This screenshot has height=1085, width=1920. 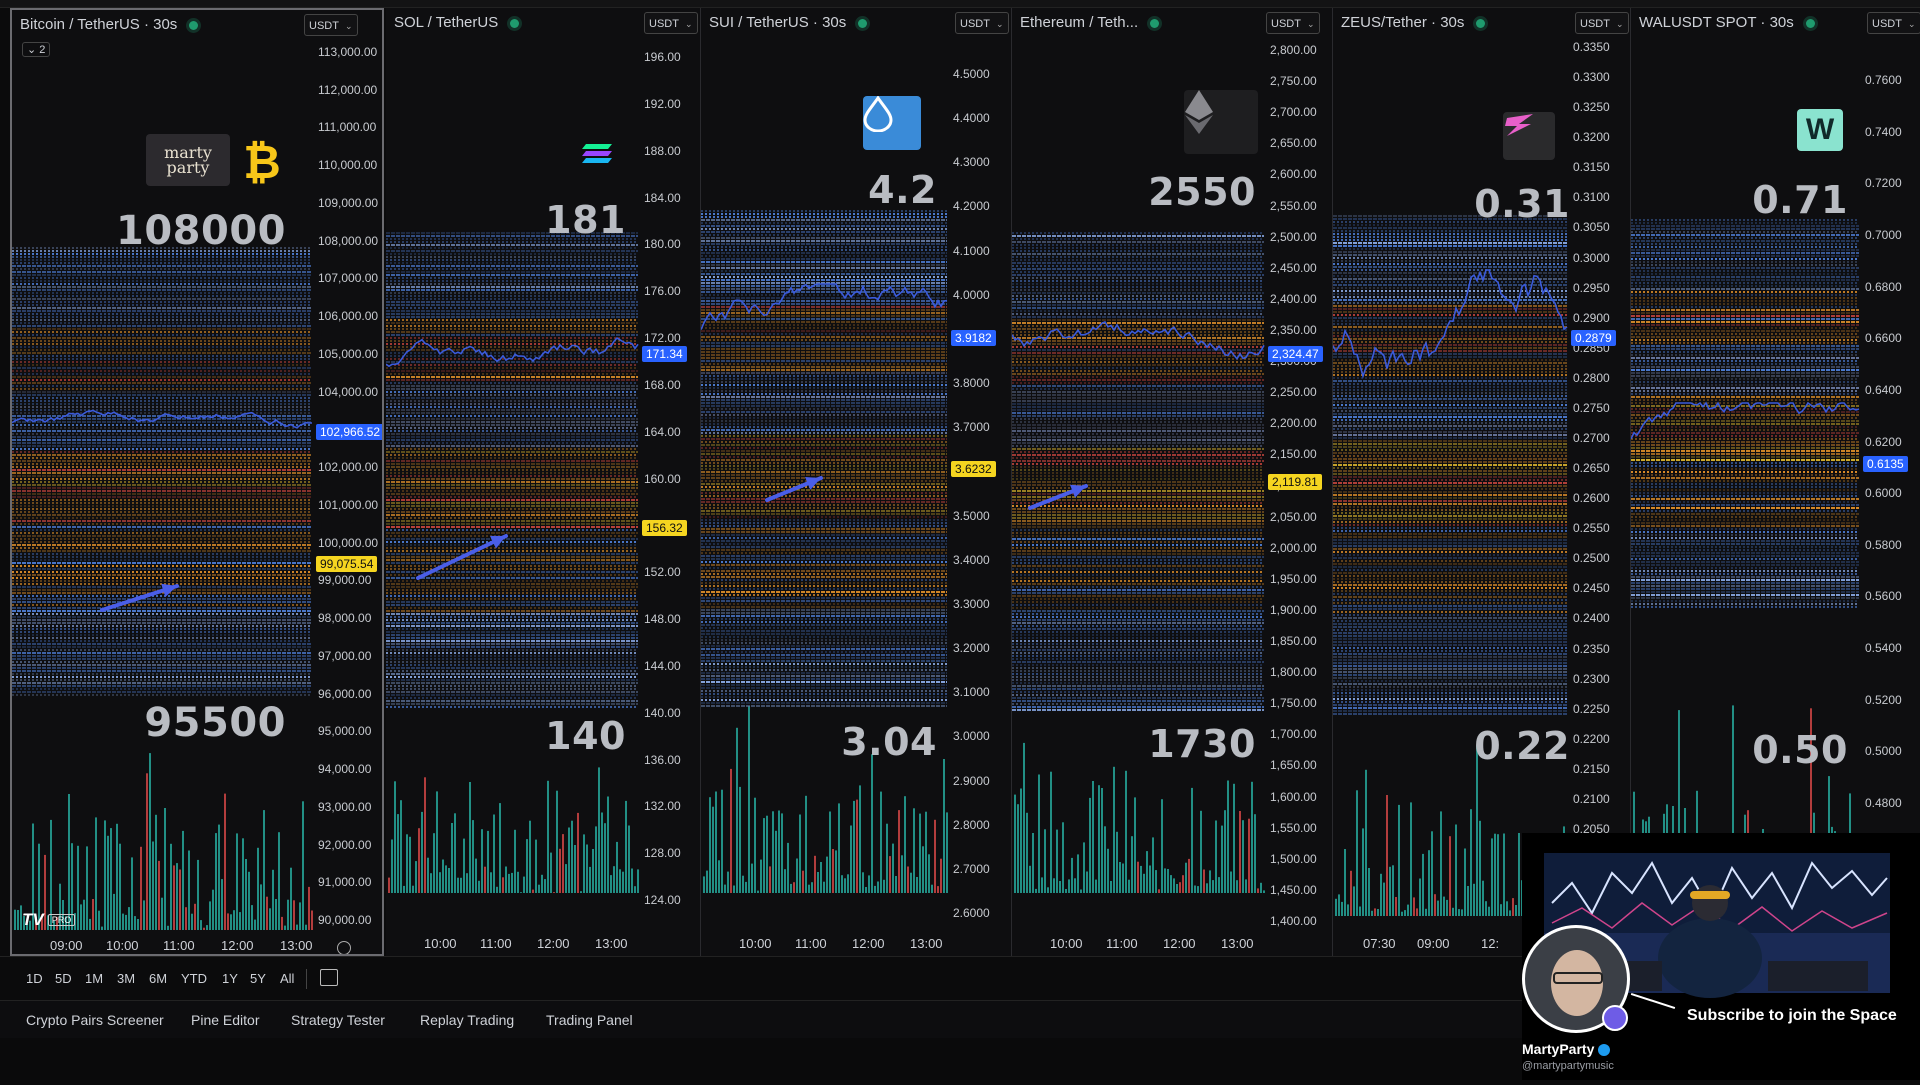 What do you see at coordinates (194, 978) in the screenshot?
I see `range-button-ytd: YTD` at bounding box center [194, 978].